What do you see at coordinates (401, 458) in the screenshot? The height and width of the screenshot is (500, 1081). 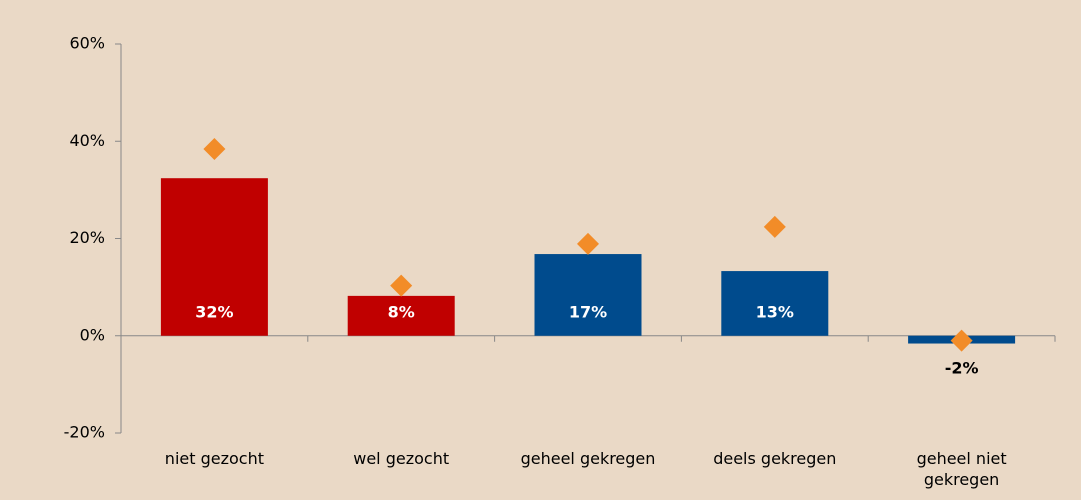 I see `x-tick-label: wel gezocht` at bounding box center [401, 458].